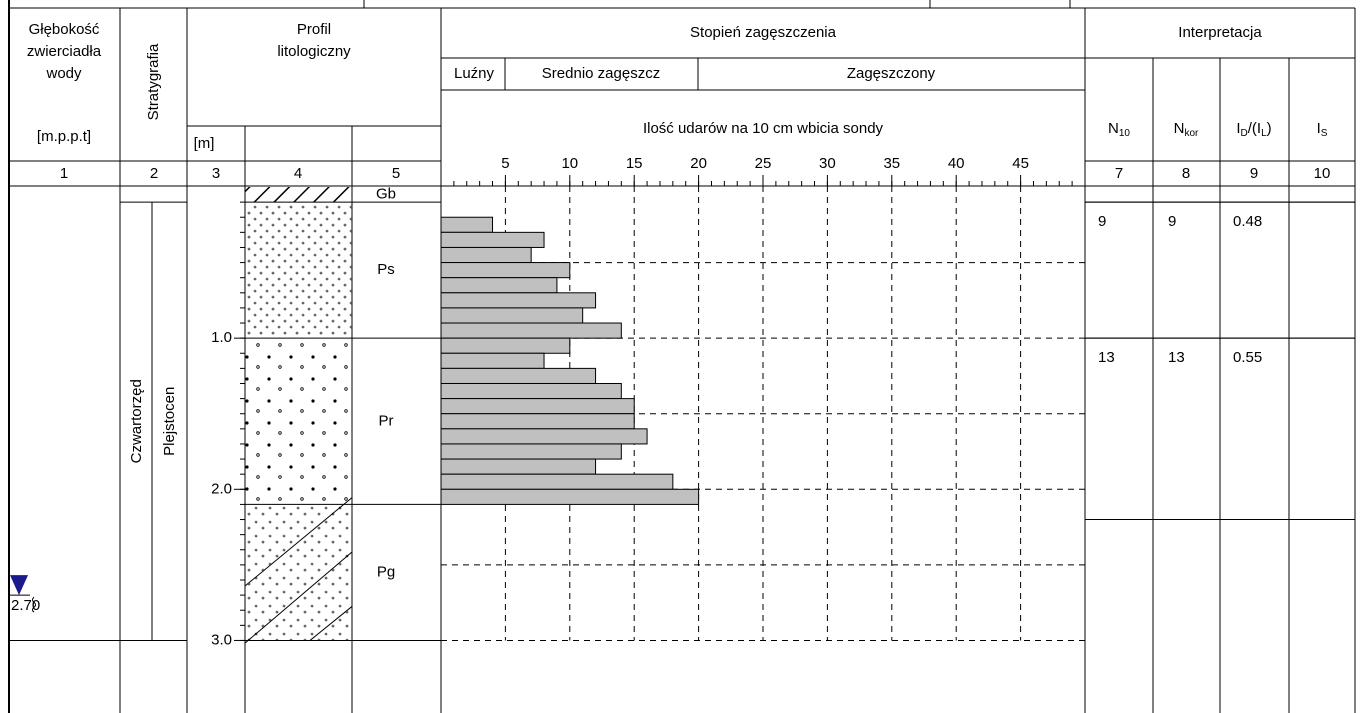  Describe the element at coordinates (1020, 163) in the screenshot. I see `x-tick-label: 45` at that location.